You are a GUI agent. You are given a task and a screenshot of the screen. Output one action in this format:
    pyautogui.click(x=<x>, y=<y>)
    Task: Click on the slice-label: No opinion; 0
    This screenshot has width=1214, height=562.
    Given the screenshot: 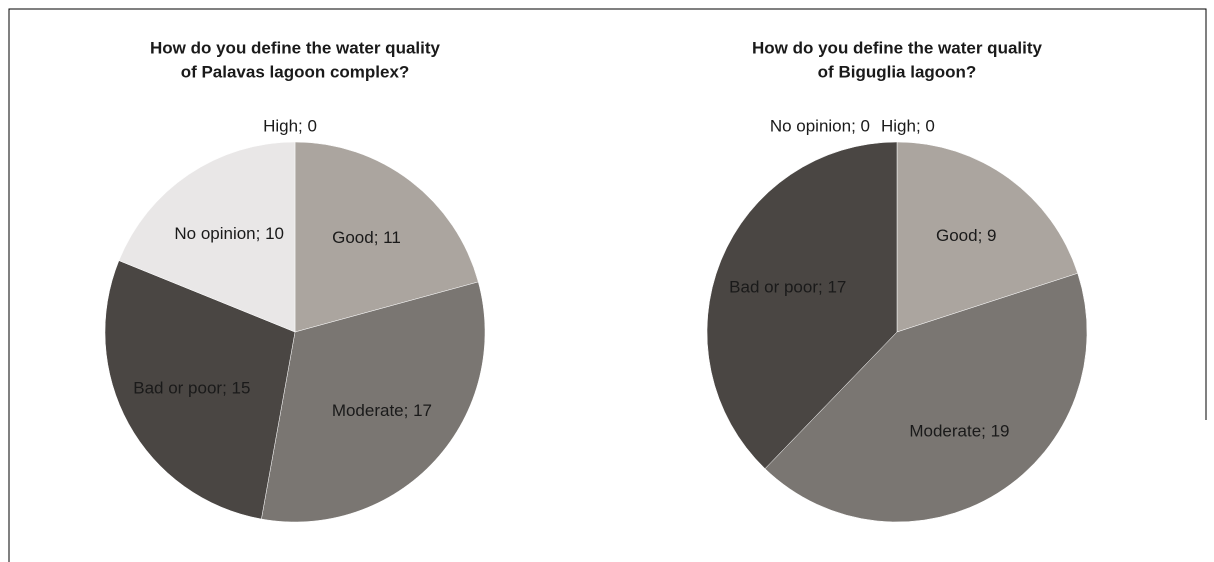 What is the action you would take?
    pyautogui.click(x=820, y=125)
    